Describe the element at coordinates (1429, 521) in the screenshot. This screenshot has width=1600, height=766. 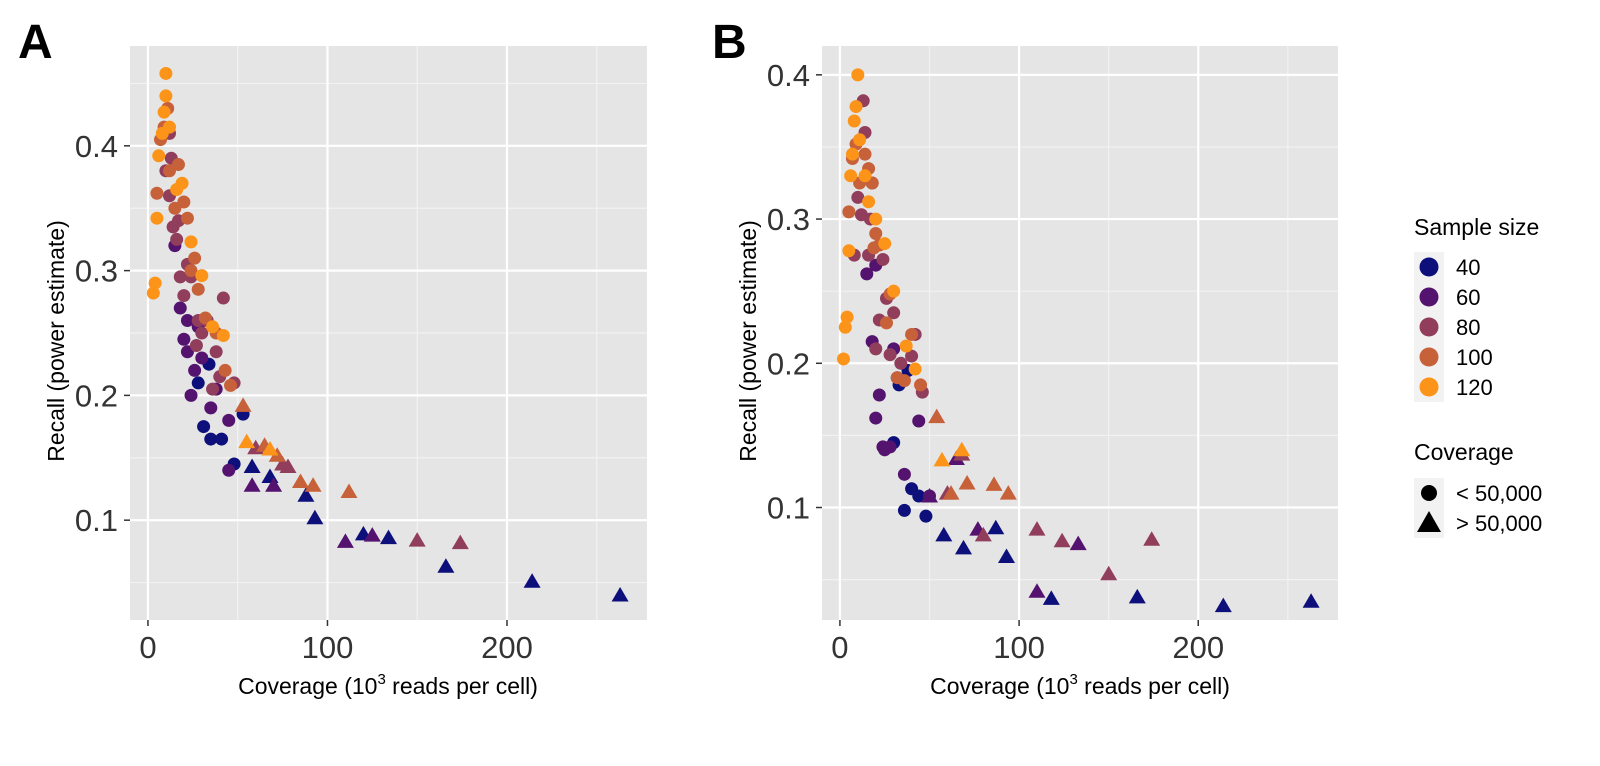
I see `legend-triangle-icon` at that location.